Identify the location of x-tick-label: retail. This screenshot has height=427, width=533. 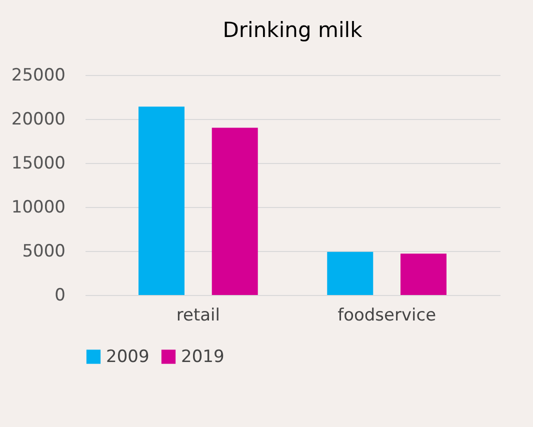
(198, 316).